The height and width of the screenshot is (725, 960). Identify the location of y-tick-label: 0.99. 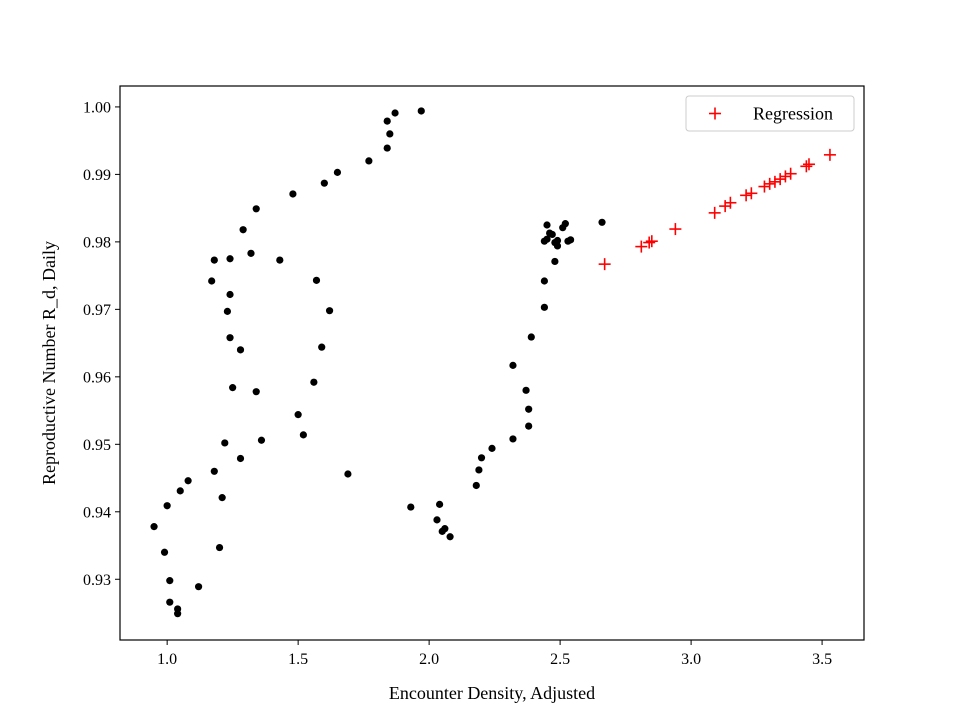
(97, 175).